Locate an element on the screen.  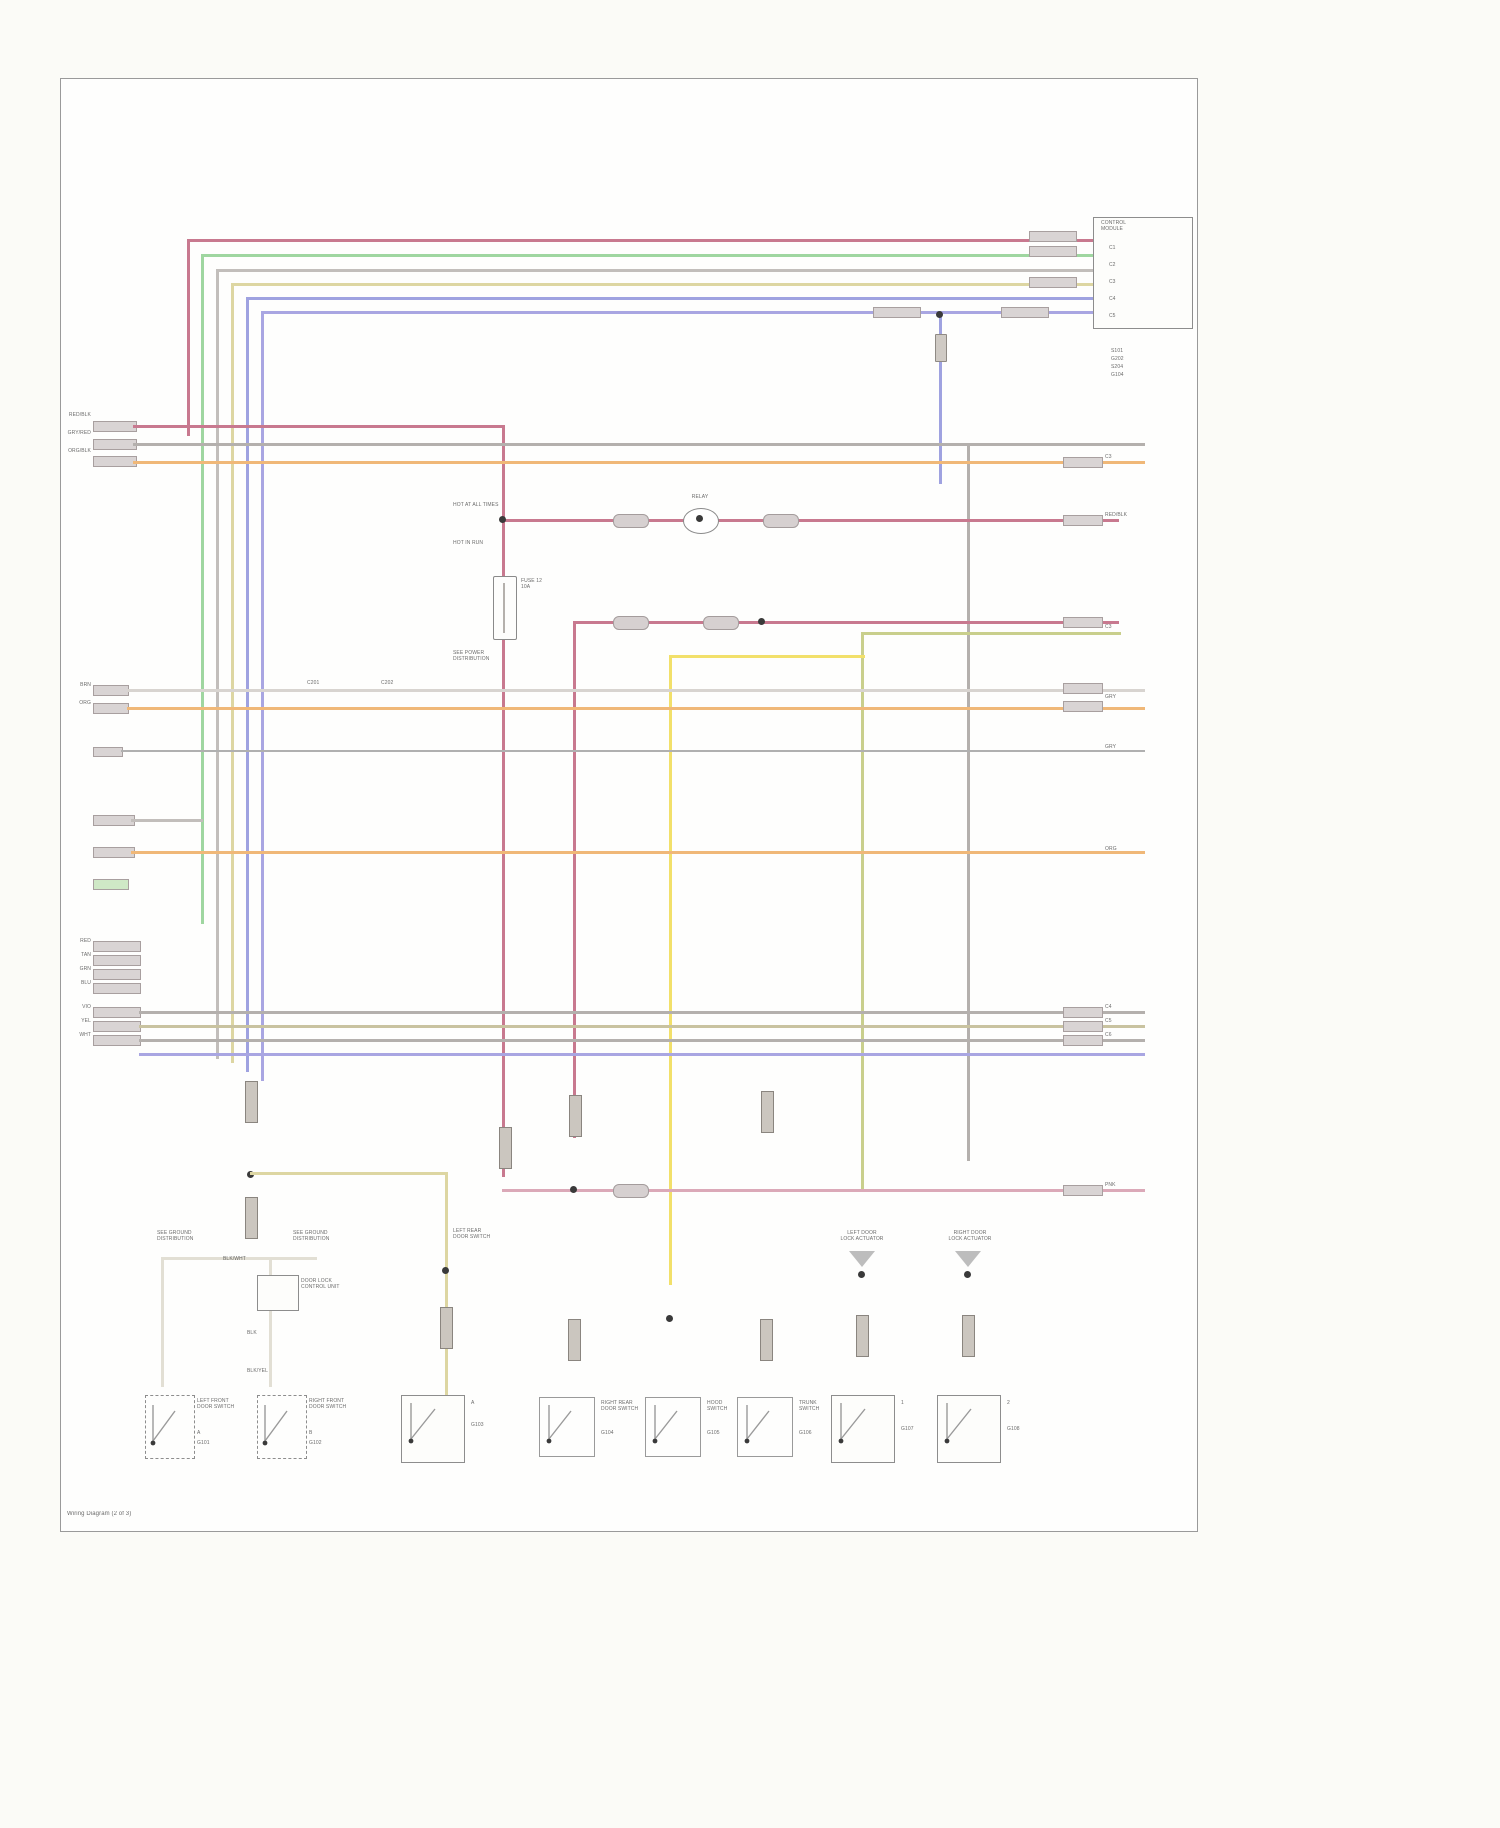
label-device-6-gnd: G106 is located at coordinates (805, 1433).